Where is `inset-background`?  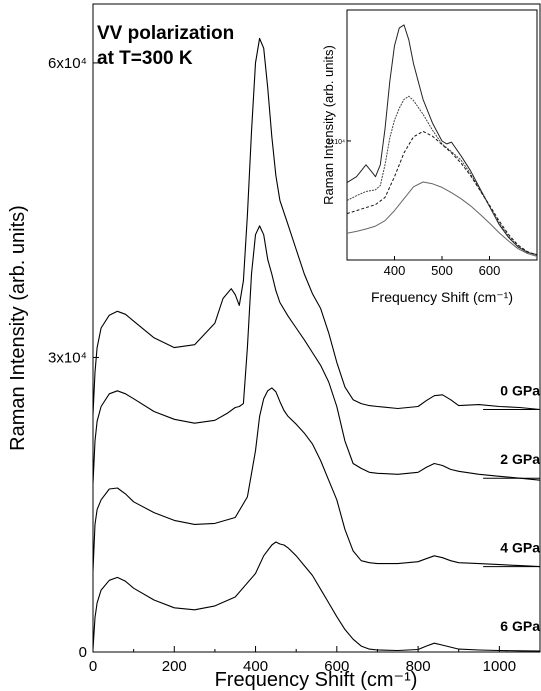
inset-background is located at coordinates (442, 135).